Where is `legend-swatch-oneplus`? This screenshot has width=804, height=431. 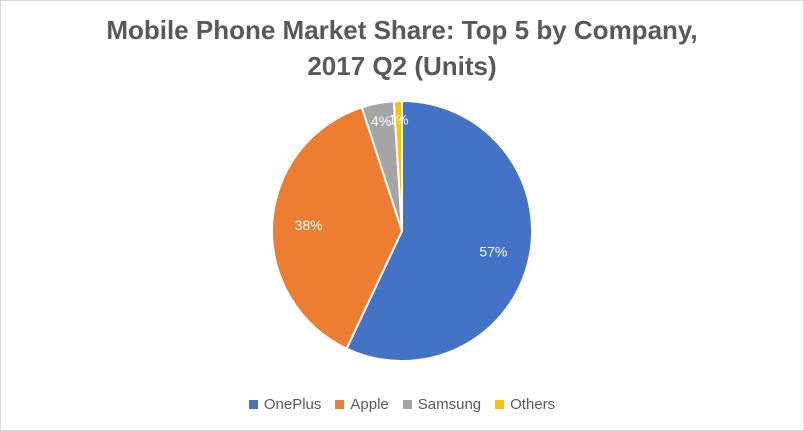 legend-swatch-oneplus is located at coordinates (253, 404).